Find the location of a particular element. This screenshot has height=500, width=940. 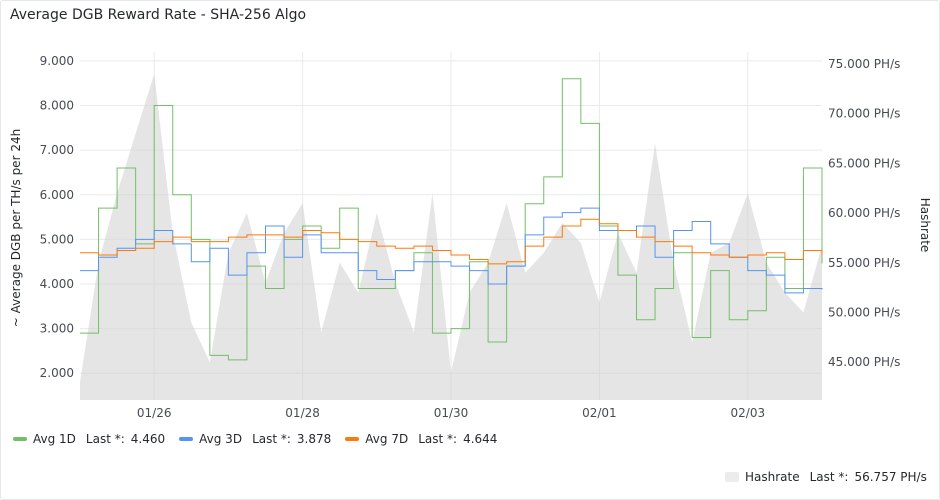

y-tick-label: 6.000 is located at coordinates (57, 195).